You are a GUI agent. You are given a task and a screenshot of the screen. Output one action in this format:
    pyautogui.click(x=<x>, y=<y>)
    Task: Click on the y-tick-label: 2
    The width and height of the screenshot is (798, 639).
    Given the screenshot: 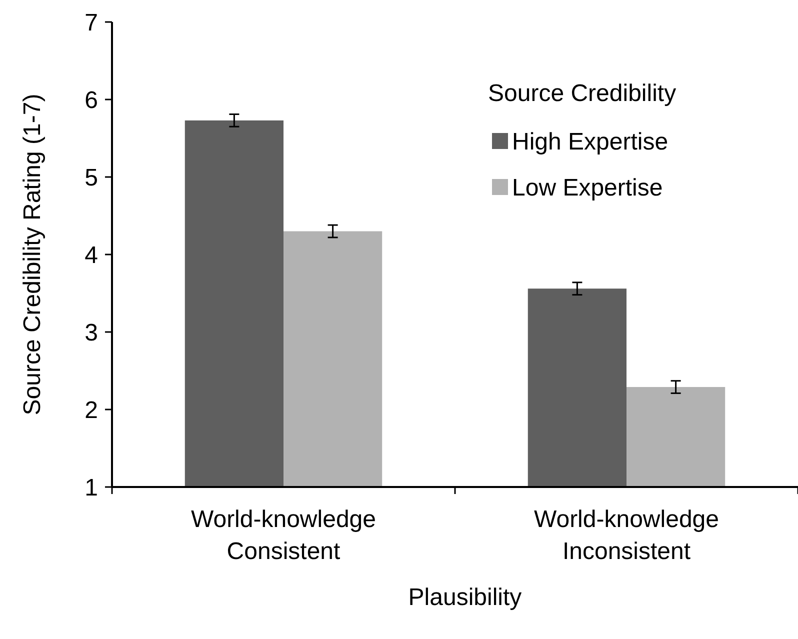 What is the action you would take?
    pyautogui.click(x=91, y=410)
    